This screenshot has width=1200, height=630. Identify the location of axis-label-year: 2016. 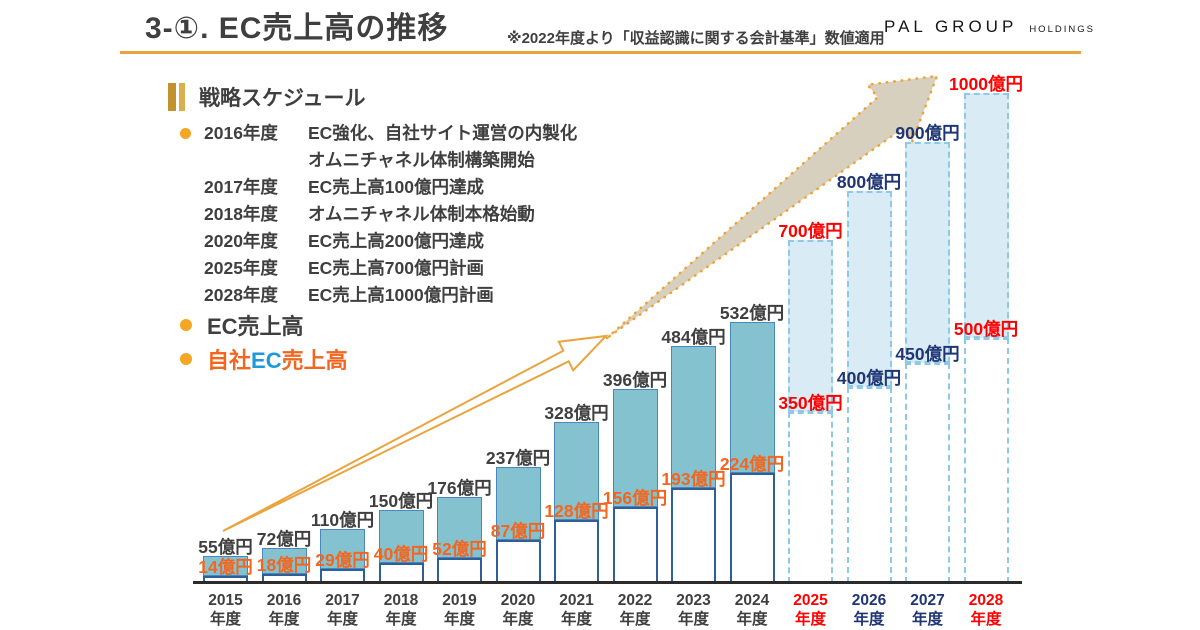
(284, 600).